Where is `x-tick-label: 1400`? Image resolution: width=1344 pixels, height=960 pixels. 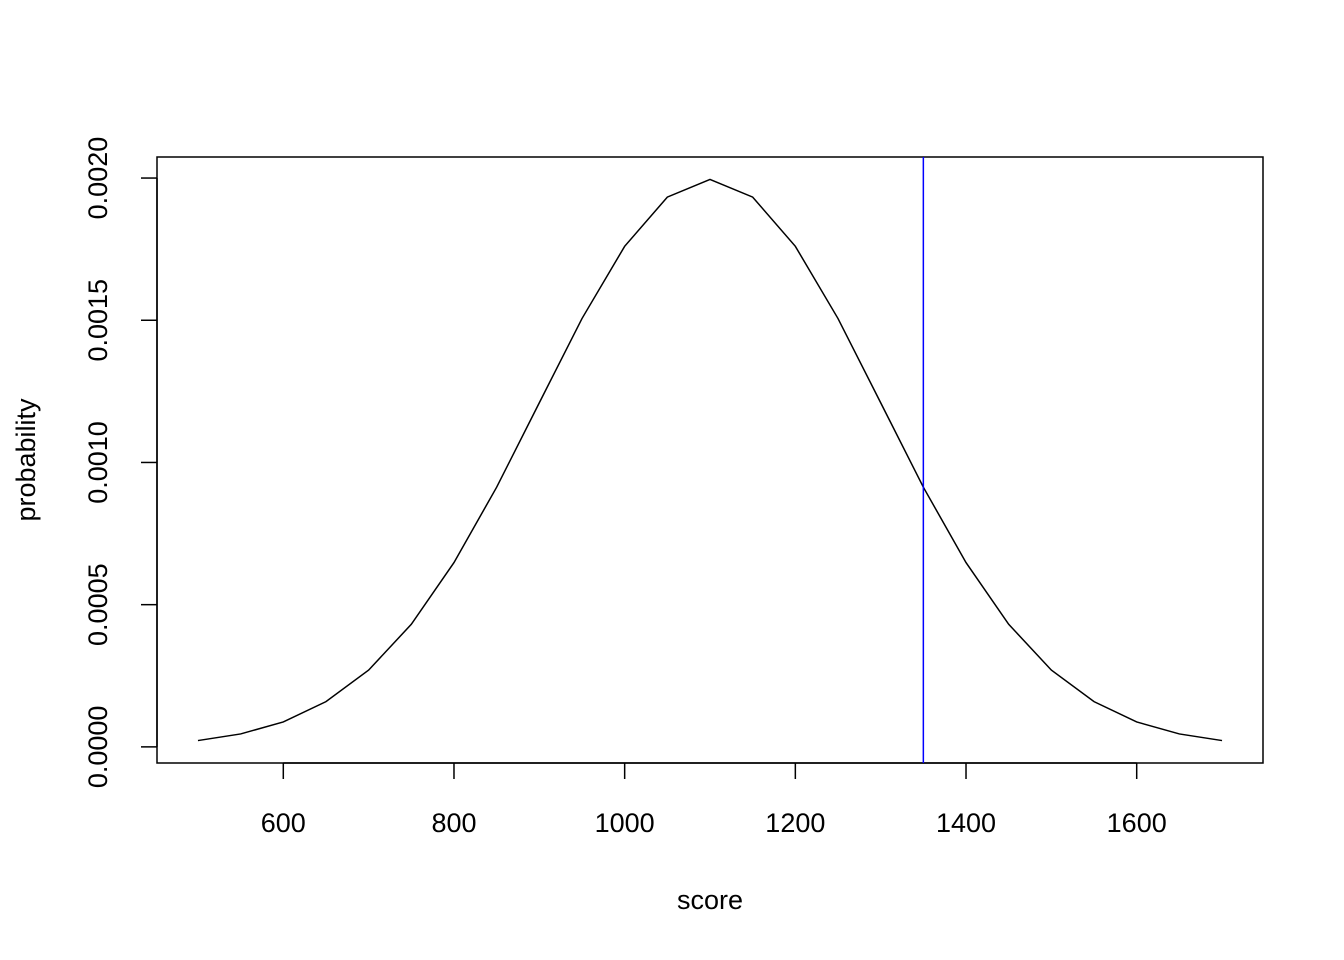
x-tick-label: 1400 is located at coordinates (966, 823).